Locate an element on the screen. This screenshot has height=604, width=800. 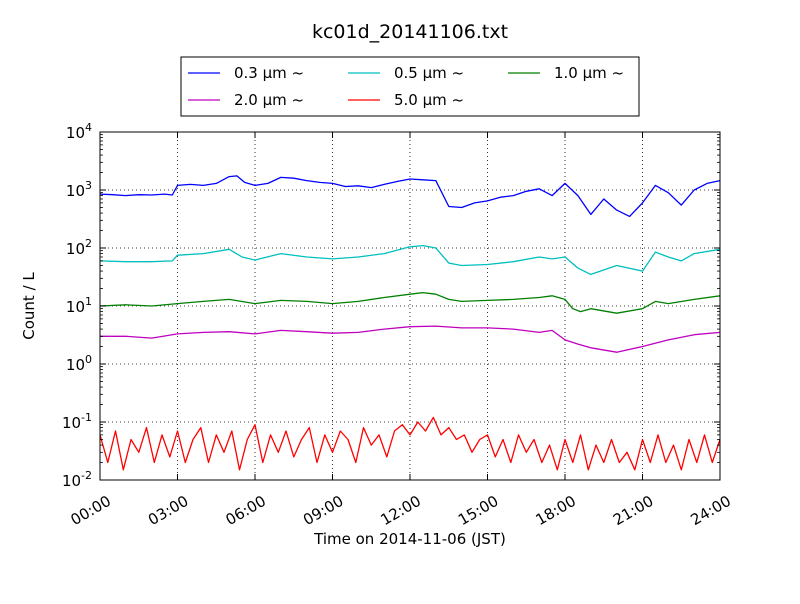
x-tick-label: 15:00 is located at coordinates (478, 510).